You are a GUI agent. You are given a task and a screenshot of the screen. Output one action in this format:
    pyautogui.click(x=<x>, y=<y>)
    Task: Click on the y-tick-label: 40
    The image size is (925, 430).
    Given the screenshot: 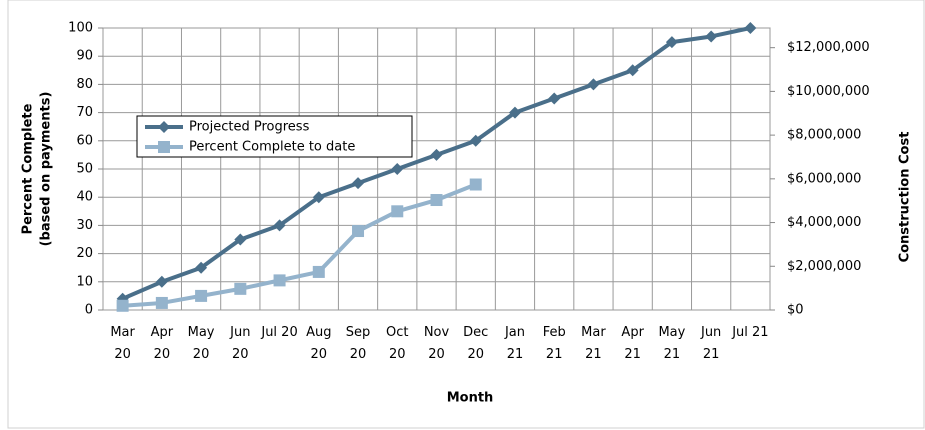 What is the action you would take?
    pyautogui.click(x=84, y=197)
    